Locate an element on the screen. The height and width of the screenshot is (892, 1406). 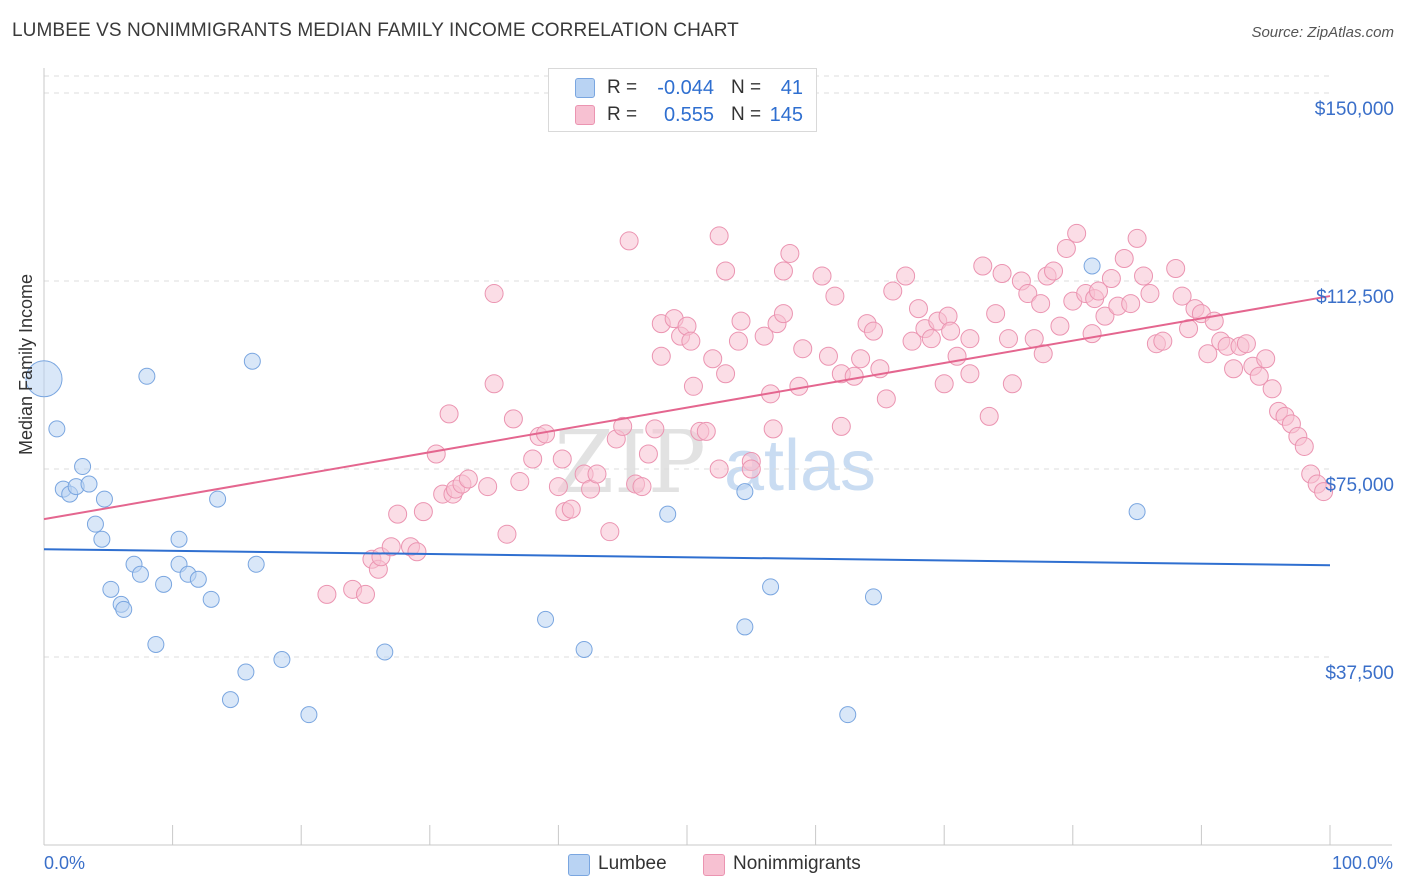
y-tick-label: $75,000 is located at coordinates (1359, 486).